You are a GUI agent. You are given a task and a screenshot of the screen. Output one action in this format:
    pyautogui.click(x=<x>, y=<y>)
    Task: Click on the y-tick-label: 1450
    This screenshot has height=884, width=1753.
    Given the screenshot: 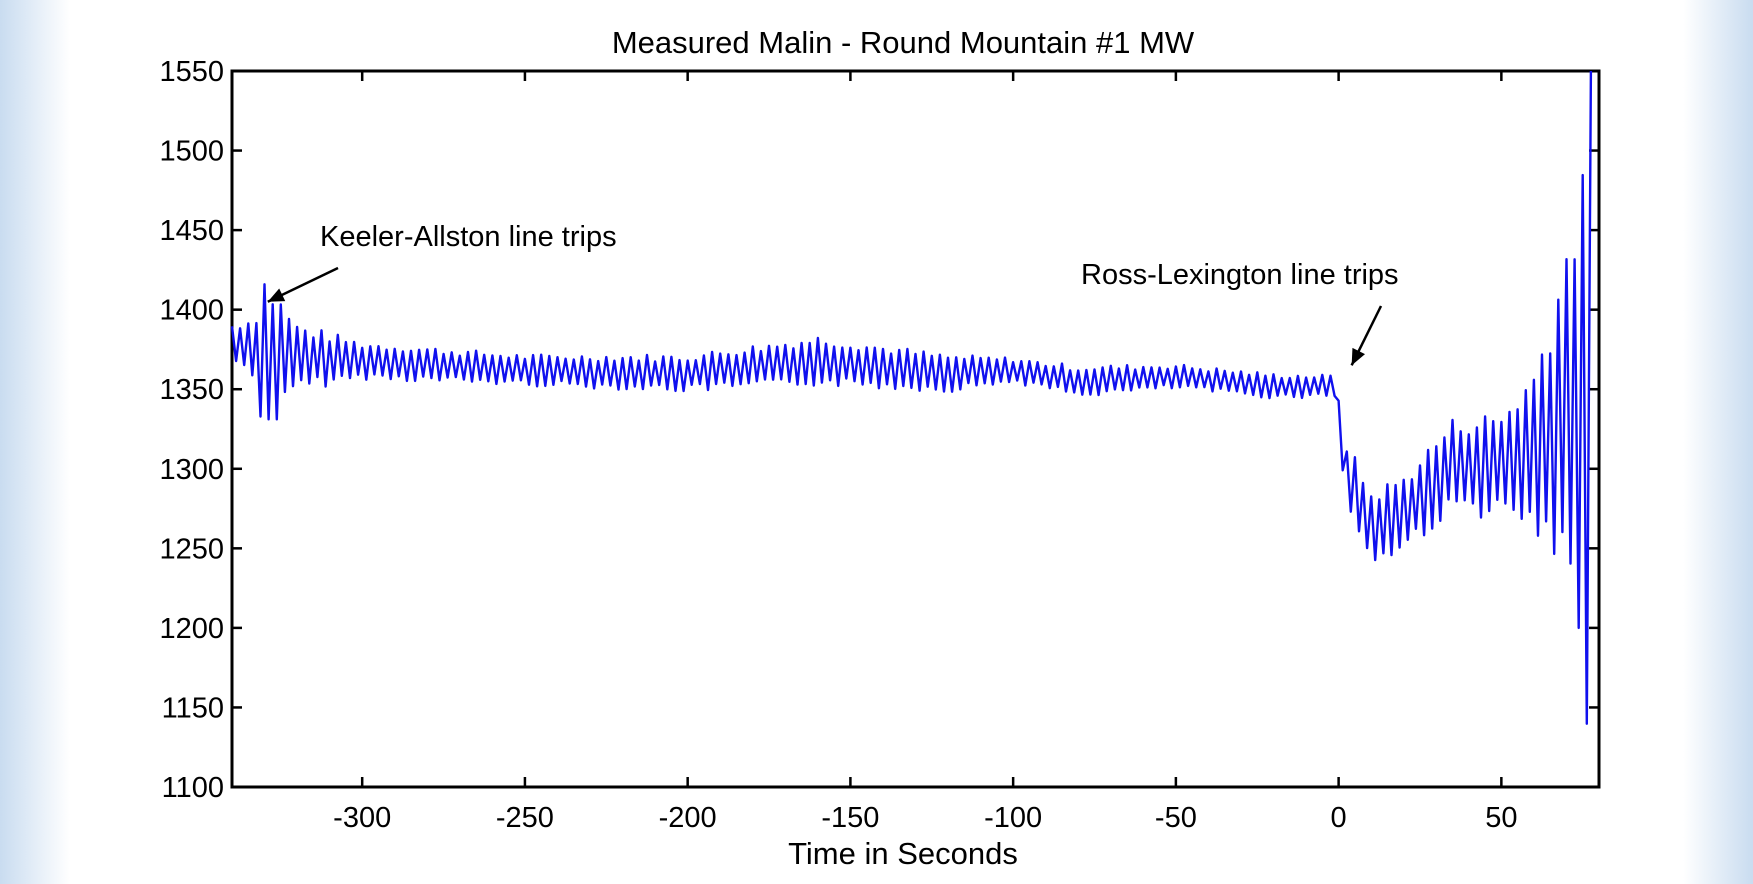 What is the action you would take?
    pyautogui.click(x=191, y=231)
    